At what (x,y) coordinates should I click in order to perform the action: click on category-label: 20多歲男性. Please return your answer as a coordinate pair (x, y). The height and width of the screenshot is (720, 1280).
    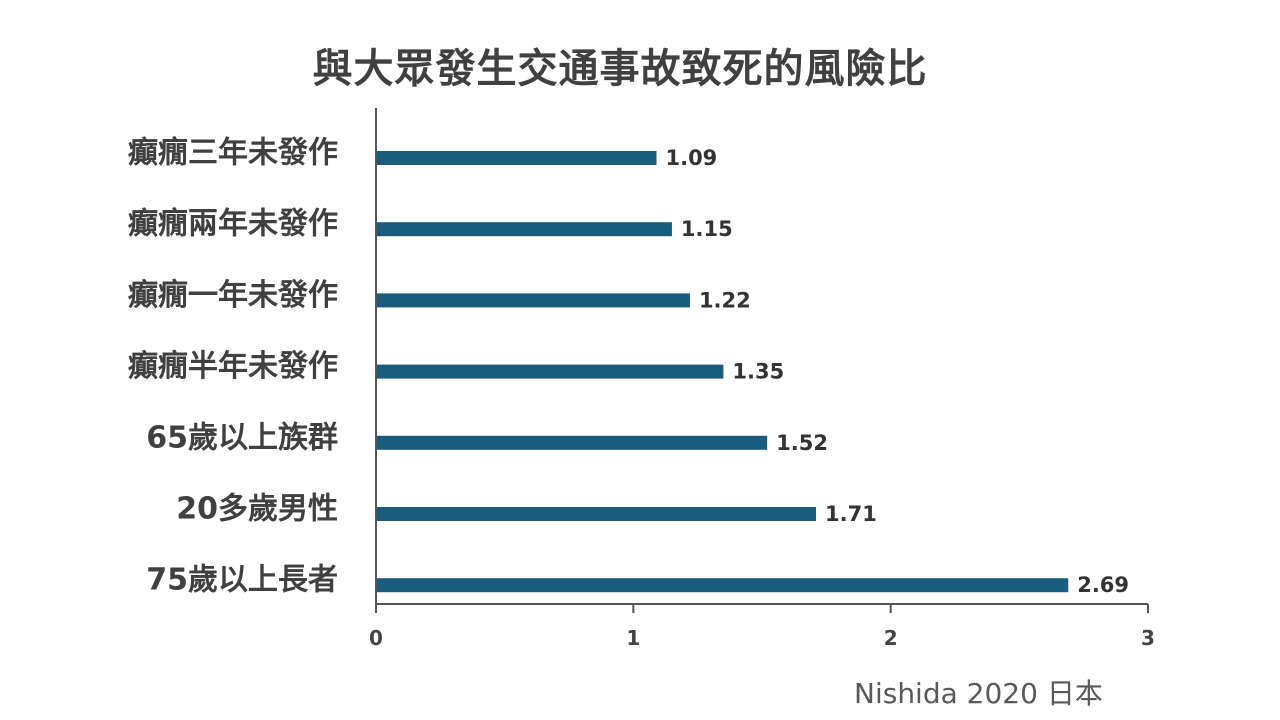
    Looking at the image, I should click on (257, 509).